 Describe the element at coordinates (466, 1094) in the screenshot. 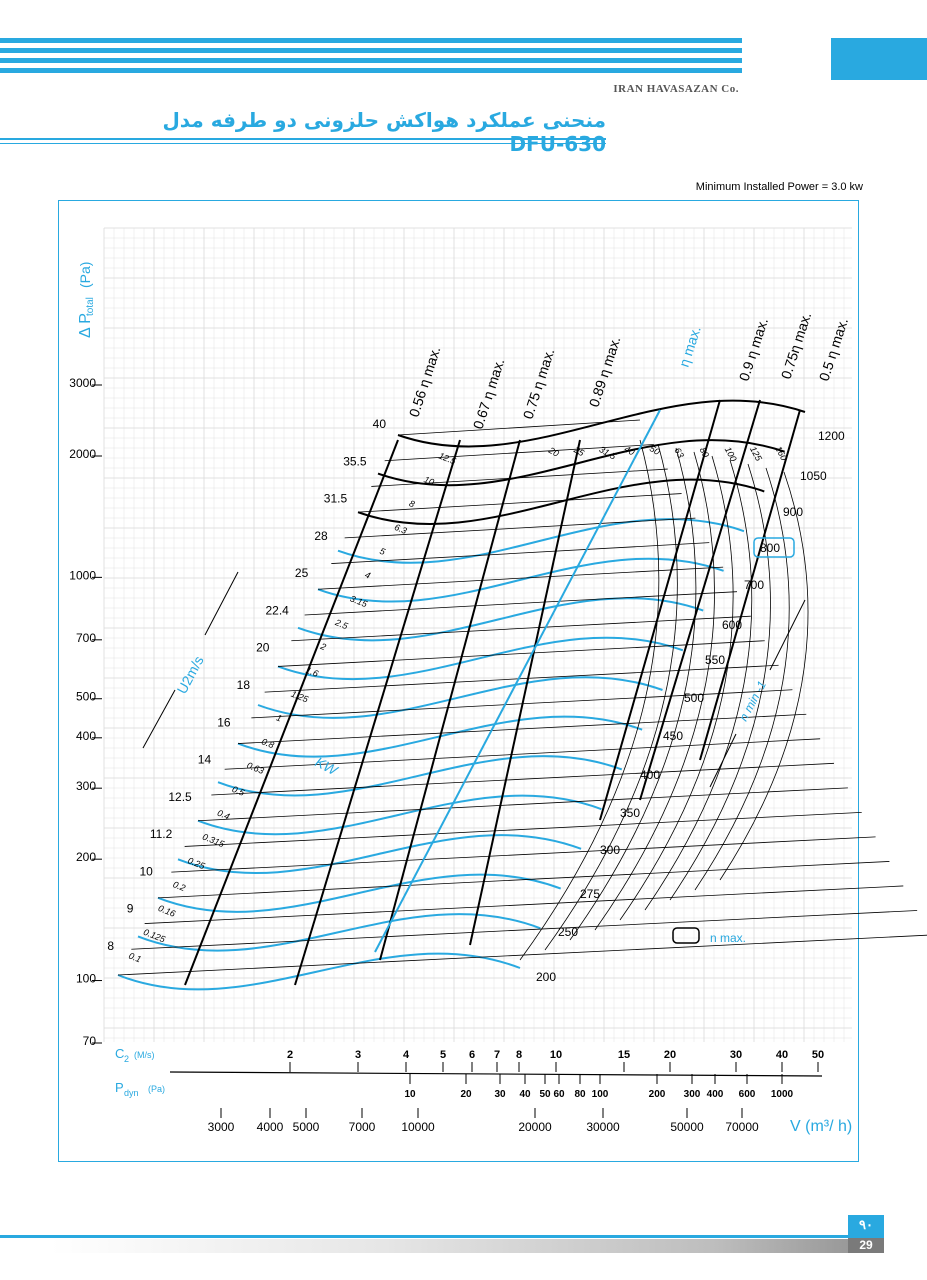

I see `pdyn-tick-label: 20` at that location.